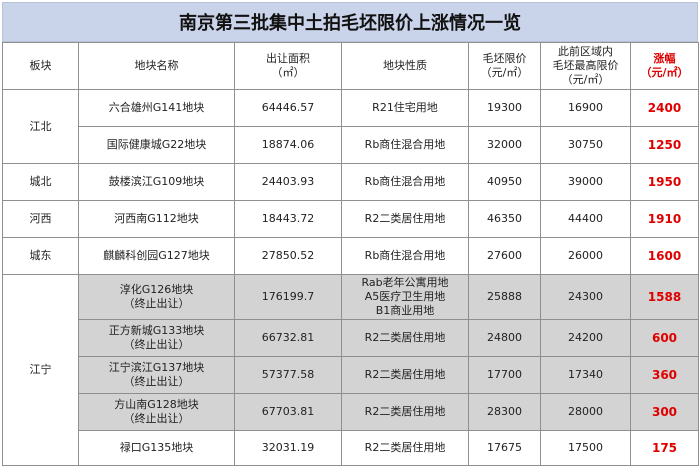 Image resolution: width=700 pixels, height=467 pixels. I want to click on land-name-cell: 六合雄州G141地块, so click(156, 108).